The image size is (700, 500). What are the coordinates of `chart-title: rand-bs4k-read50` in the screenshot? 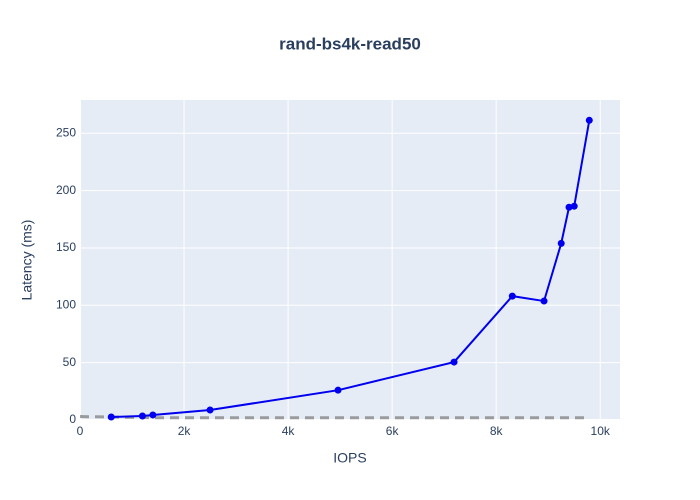 It's located at (350, 43).